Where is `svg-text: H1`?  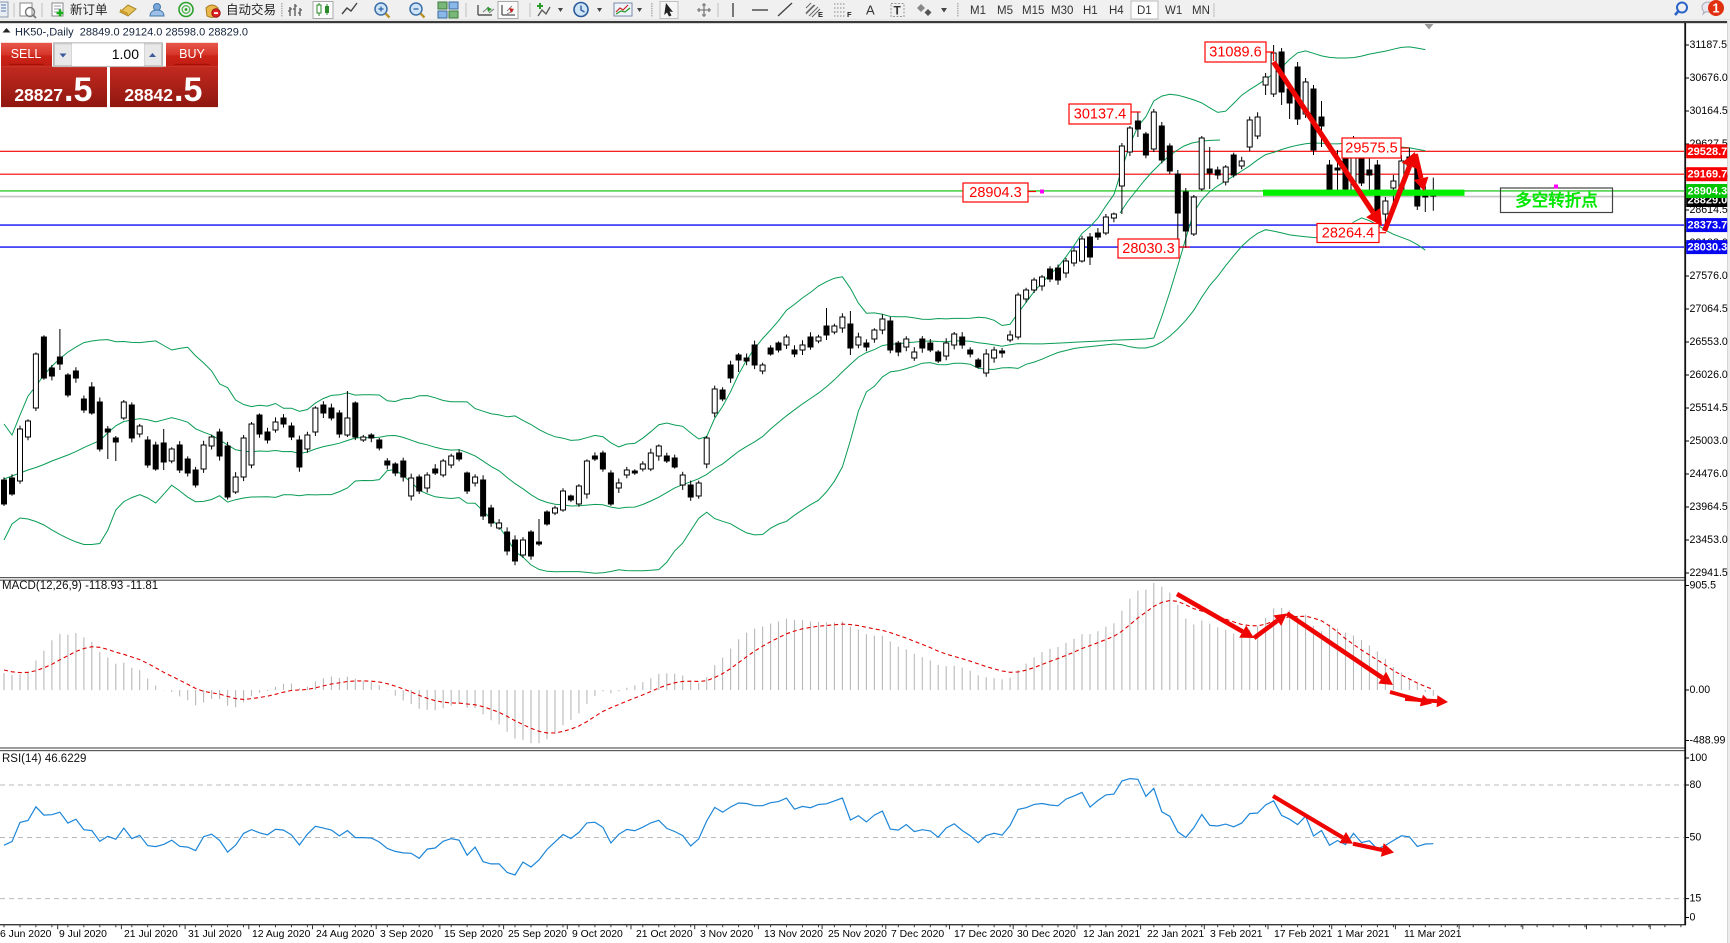 svg-text: H1 is located at coordinates (1090, 11).